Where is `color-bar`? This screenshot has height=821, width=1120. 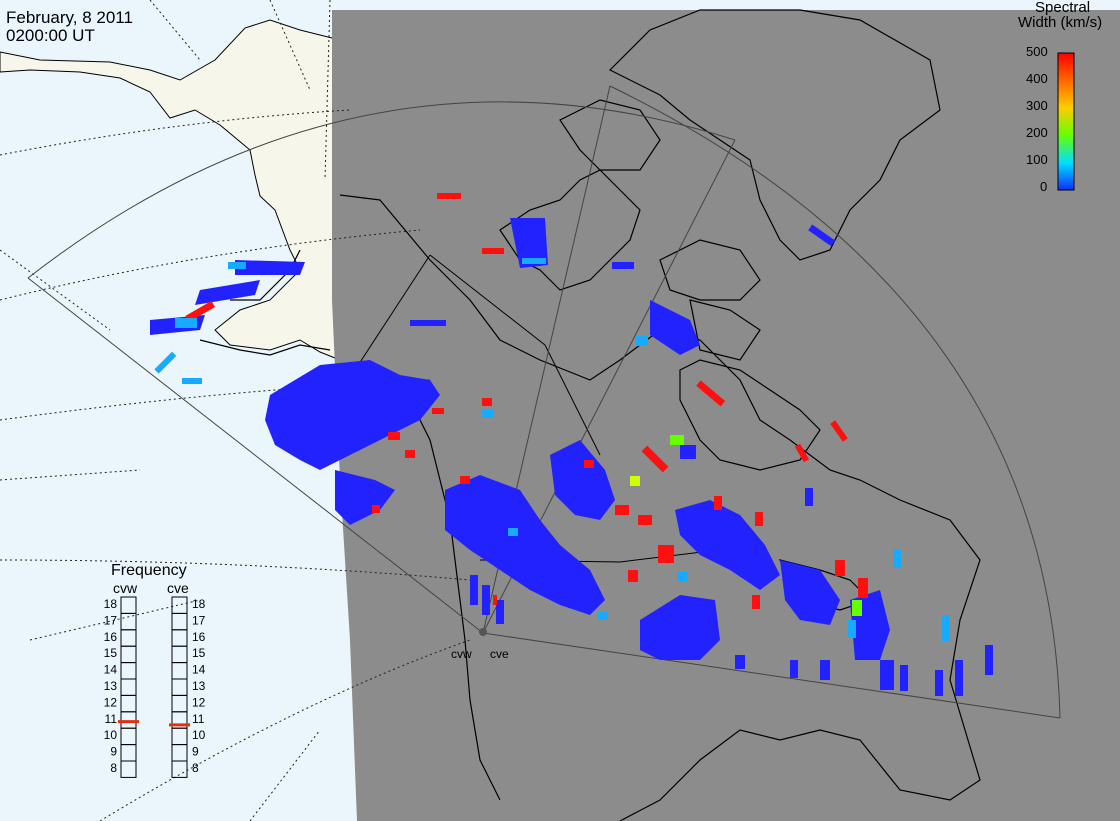
color-bar is located at coordinates (1066, 121).